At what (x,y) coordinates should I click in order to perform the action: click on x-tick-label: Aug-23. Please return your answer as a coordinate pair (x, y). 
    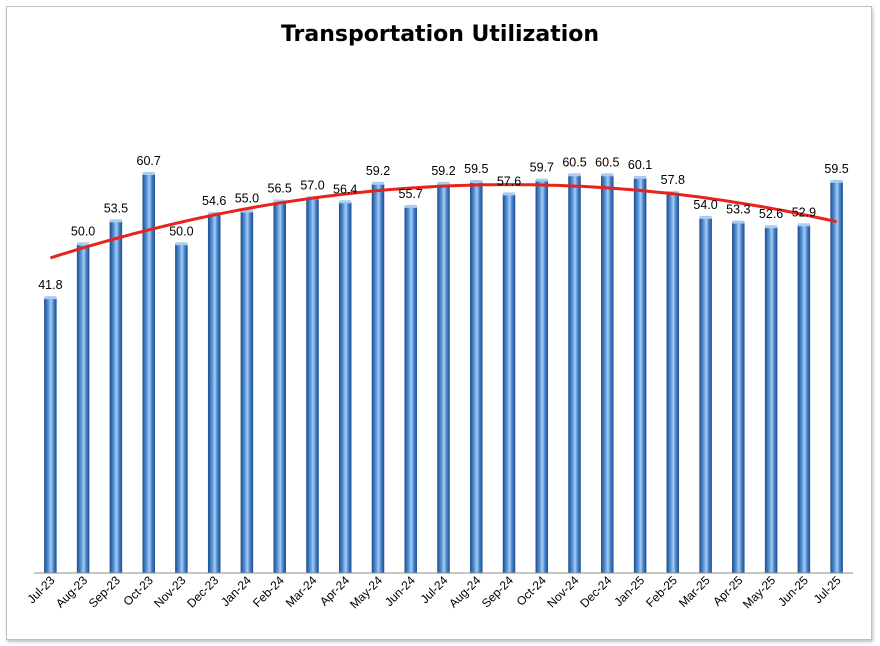
    Looking at the image, I should click on (71, 591).